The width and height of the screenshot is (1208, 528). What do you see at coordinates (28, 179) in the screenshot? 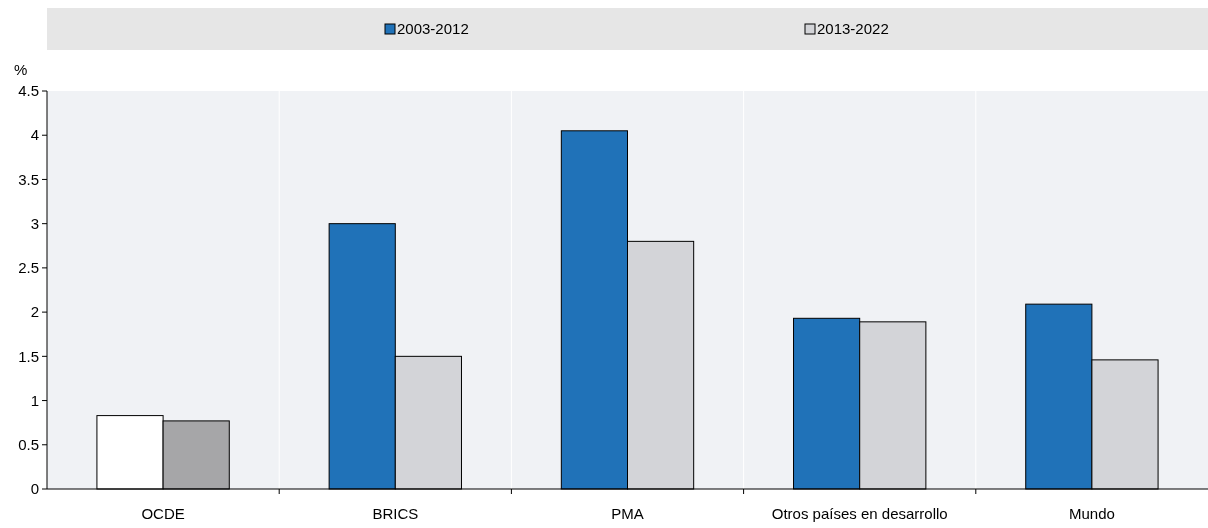
I see `y-tick-label: 3.5` at bounding box center [28, 179].